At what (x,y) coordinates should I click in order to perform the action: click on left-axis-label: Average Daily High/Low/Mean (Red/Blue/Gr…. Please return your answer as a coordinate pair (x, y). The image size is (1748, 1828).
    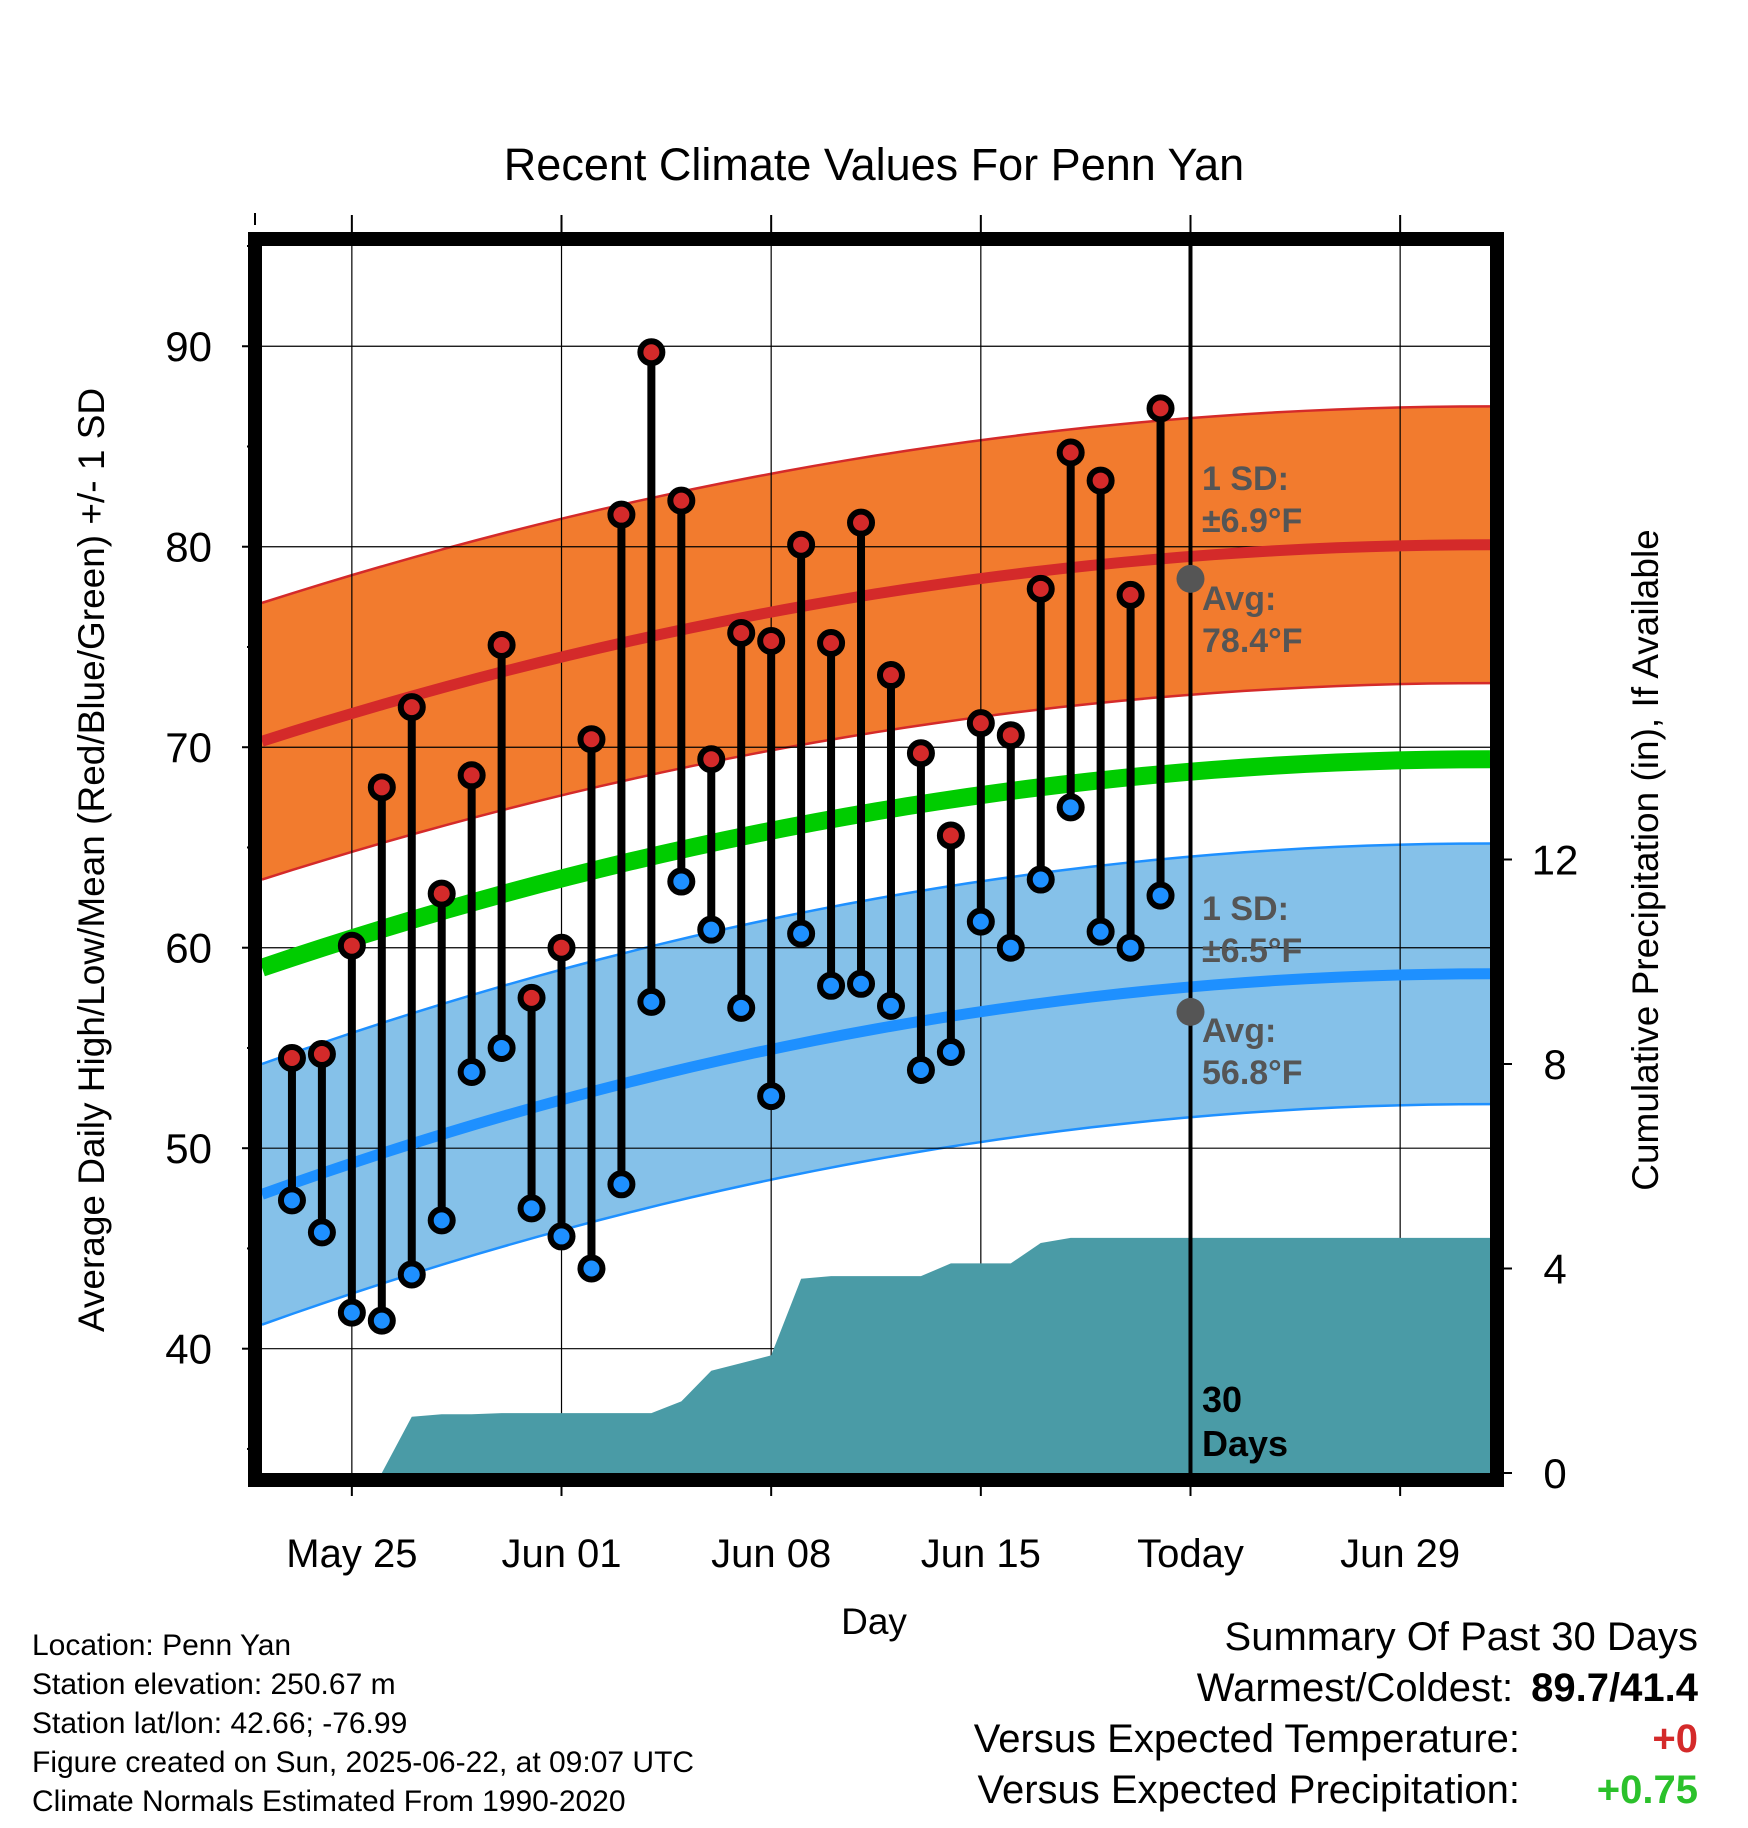
    Looking at the image, I should click on (91, 860).